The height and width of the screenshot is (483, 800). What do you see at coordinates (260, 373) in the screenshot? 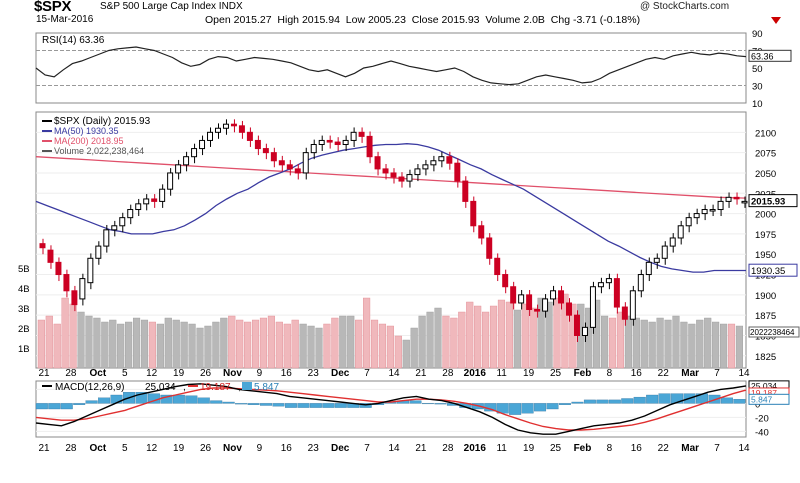
I see `price-x-tick-label: 9` at bounding box center [260, 373].